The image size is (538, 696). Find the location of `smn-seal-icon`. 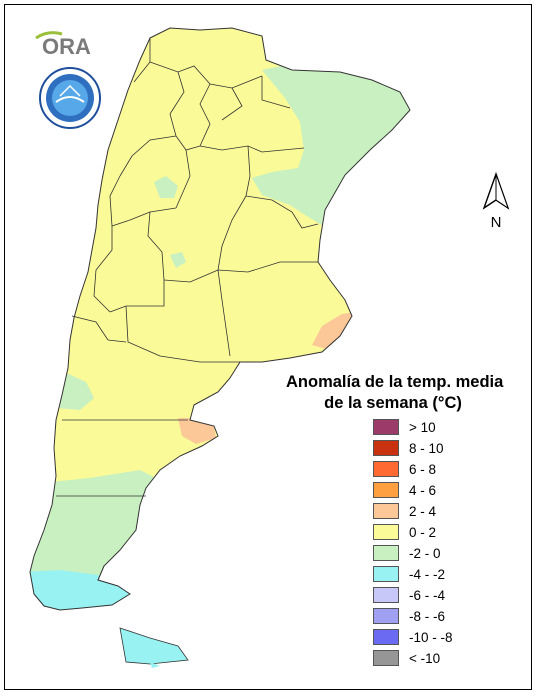

smn-seal-icon is located at coordinates (70, 98).